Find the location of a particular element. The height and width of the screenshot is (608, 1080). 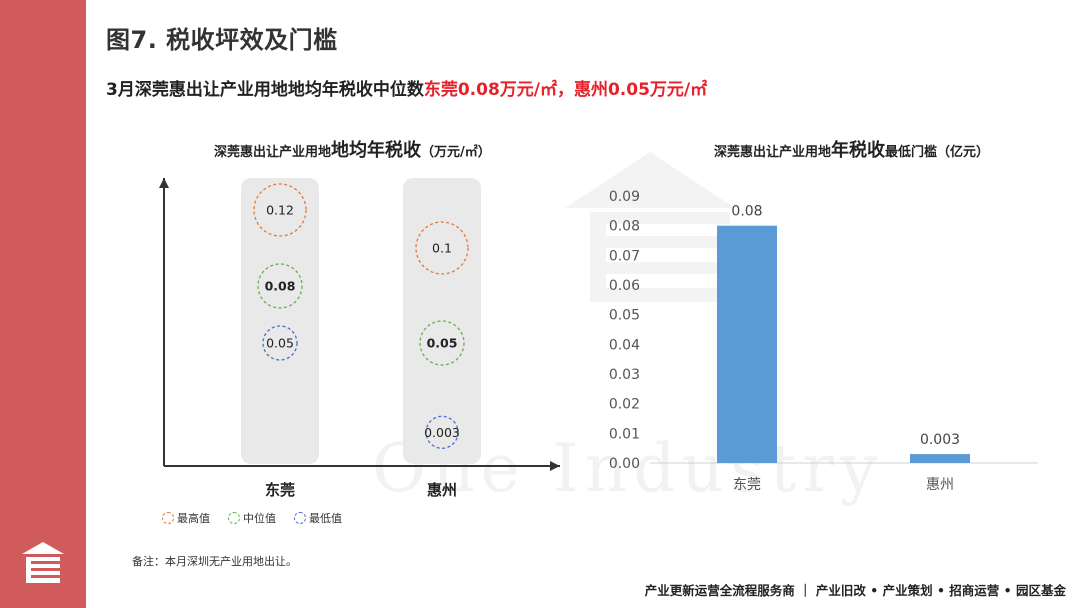

legend-item-max: 最高值 is located at coordinates (186, 518).